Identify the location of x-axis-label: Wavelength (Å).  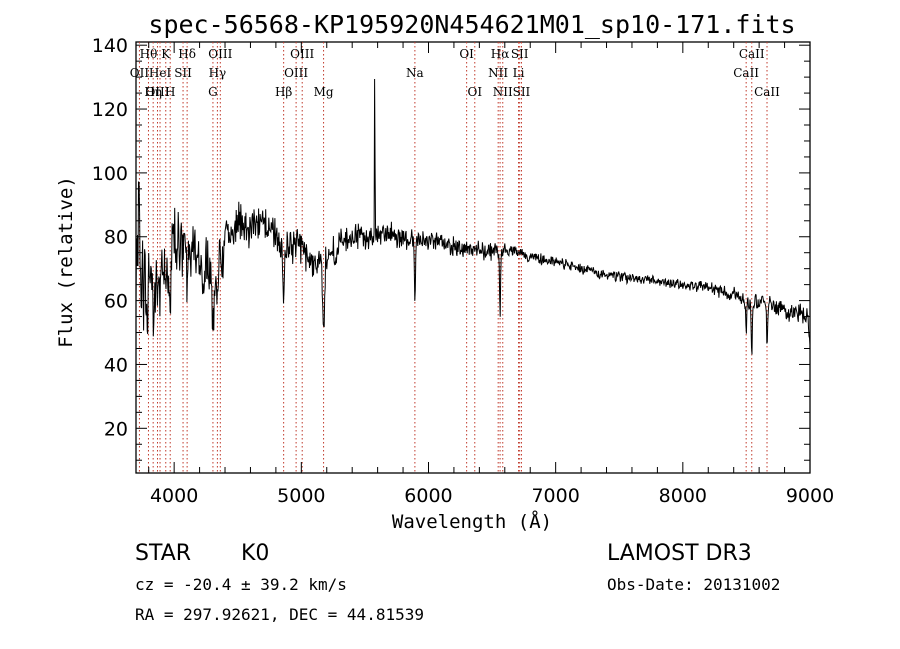
(472, 521).